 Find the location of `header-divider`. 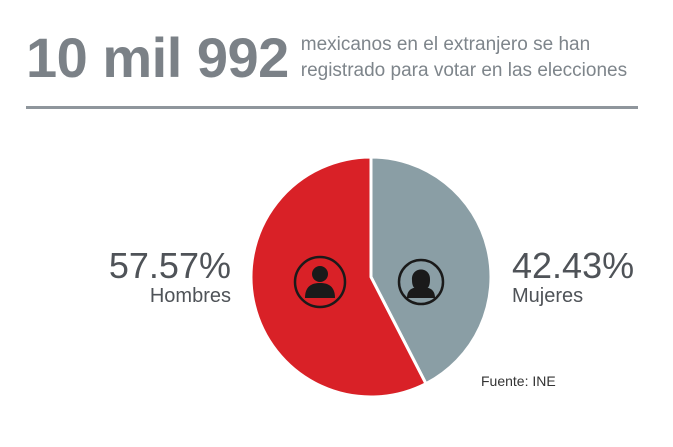

header-divider is located at coordinates (332, 107).